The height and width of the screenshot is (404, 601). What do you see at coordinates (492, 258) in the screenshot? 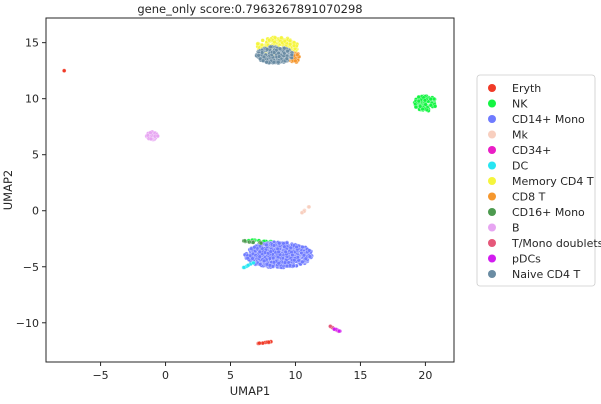
I see `legend-marker-pdcs` at bounding box center [492, 258].